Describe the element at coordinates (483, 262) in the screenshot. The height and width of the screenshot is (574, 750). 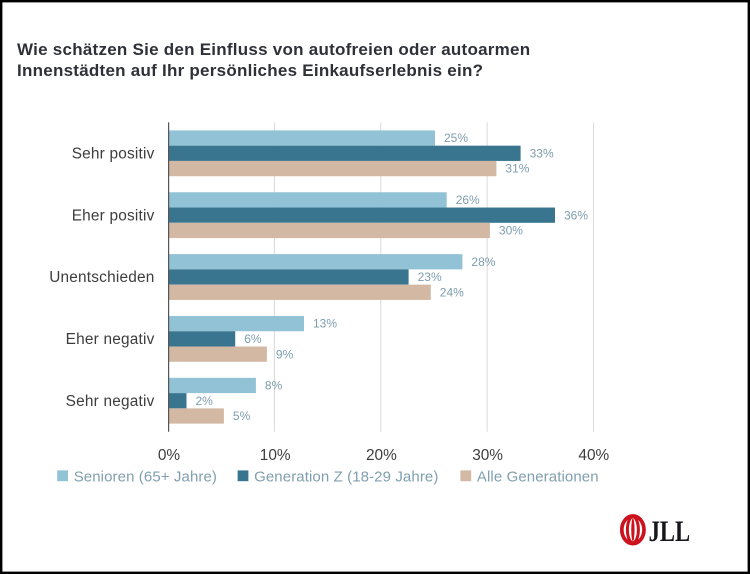
I see `svg-text: 28%` at that location.